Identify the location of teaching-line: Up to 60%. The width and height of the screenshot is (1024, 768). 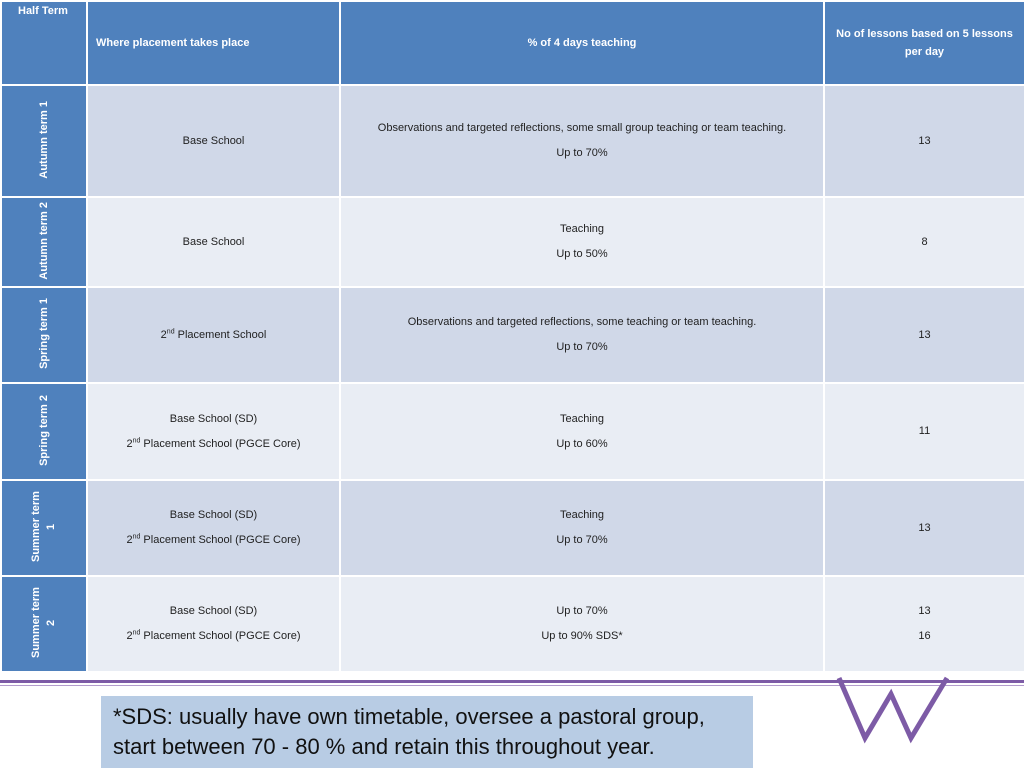
(582, 443).